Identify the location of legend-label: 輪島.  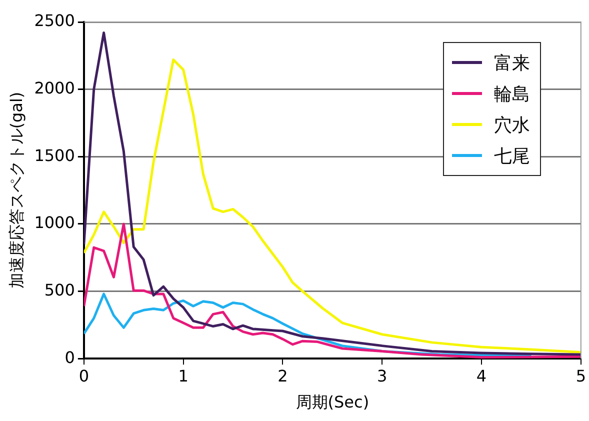
(512, 94).